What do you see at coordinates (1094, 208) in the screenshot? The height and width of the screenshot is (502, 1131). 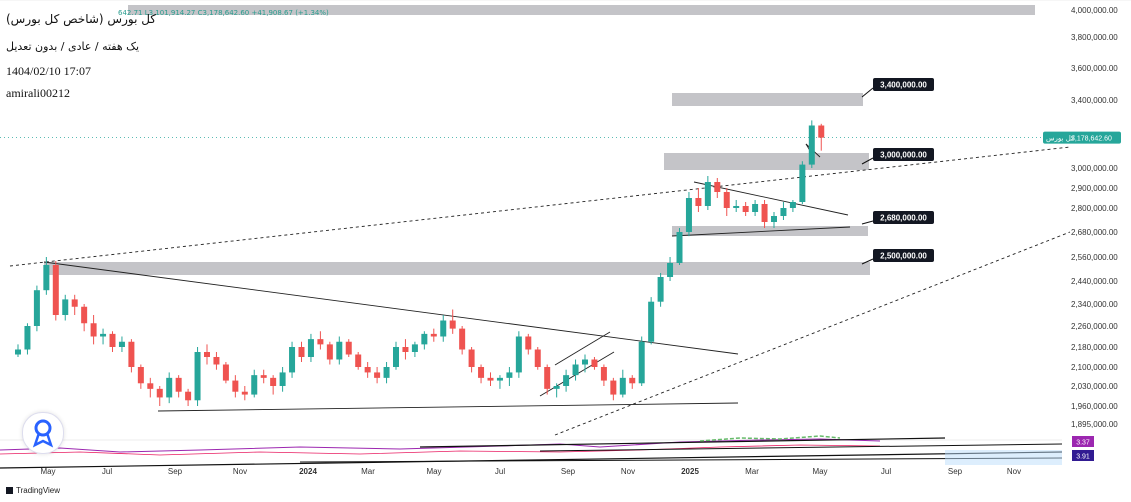 I see `y-tick-label: 2,800,000.00` at bounding box center [1094, 208].